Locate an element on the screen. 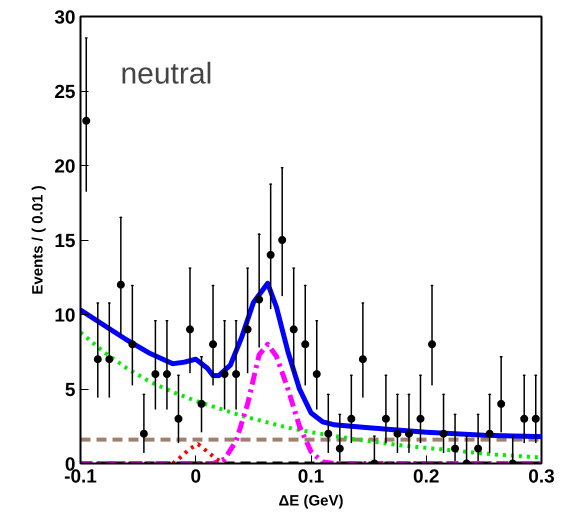  annotation: neutral is located at coordinates (166, 74).